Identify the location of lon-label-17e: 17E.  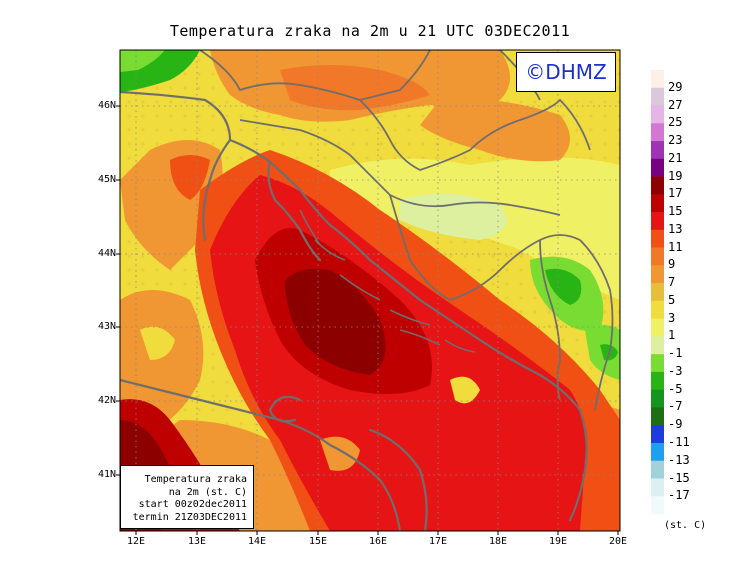
(438, 541).